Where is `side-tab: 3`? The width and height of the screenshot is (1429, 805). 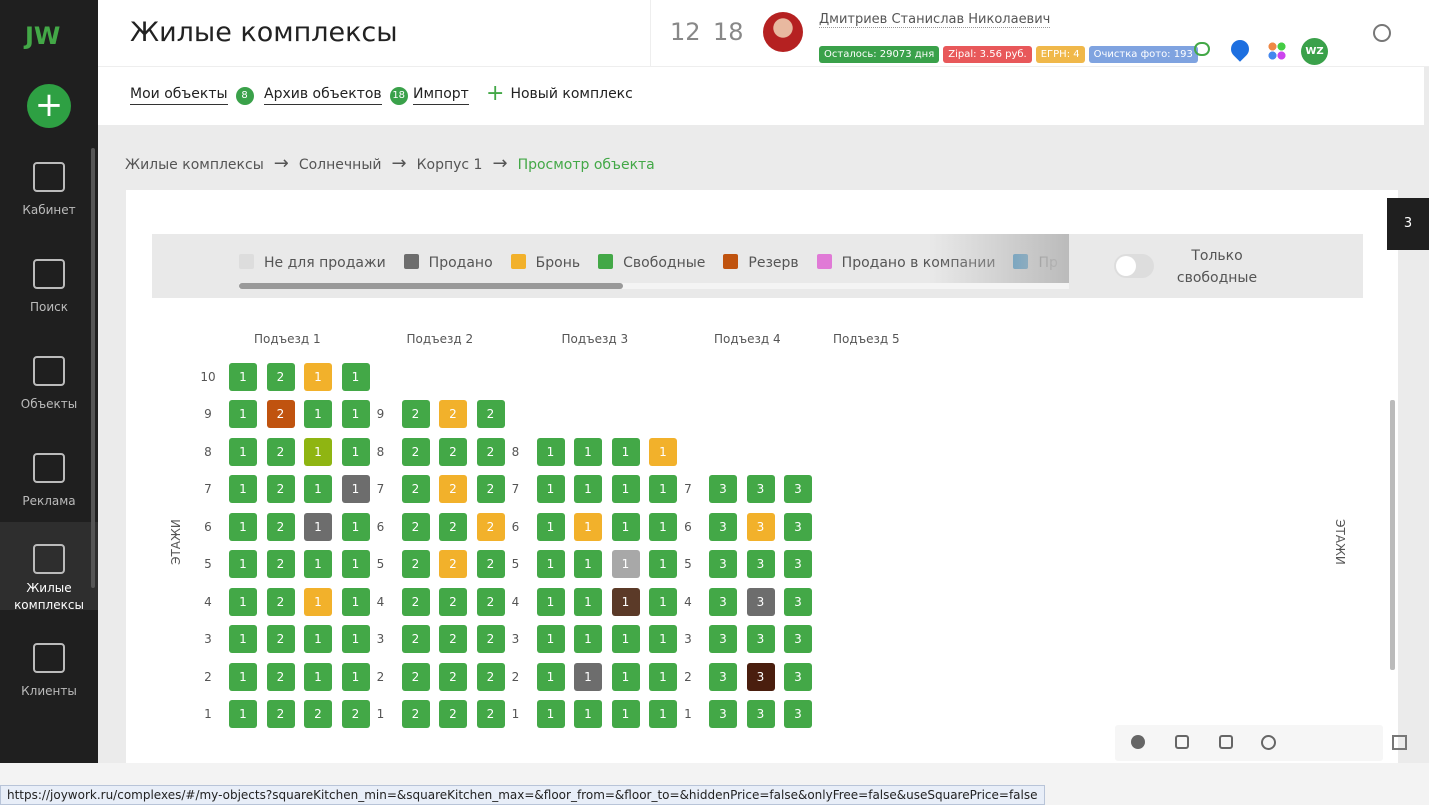 side-tab: 3 is located at coordinates (1408, 224).